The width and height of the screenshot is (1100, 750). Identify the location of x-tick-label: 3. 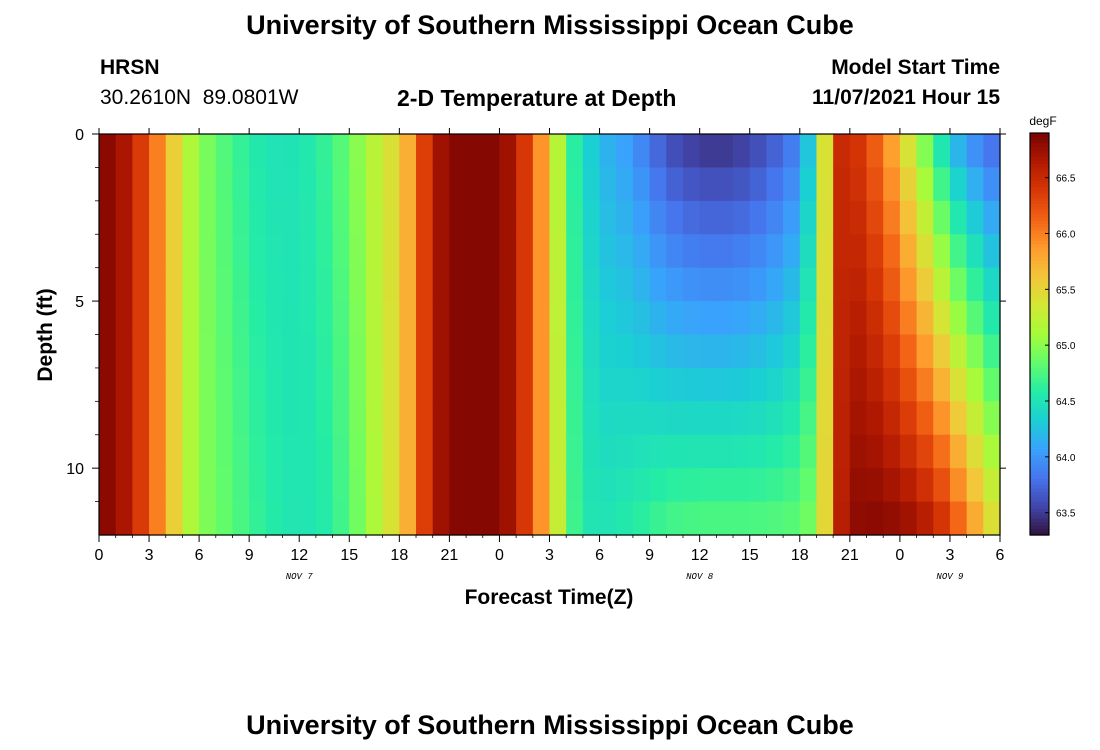
(549, 555).